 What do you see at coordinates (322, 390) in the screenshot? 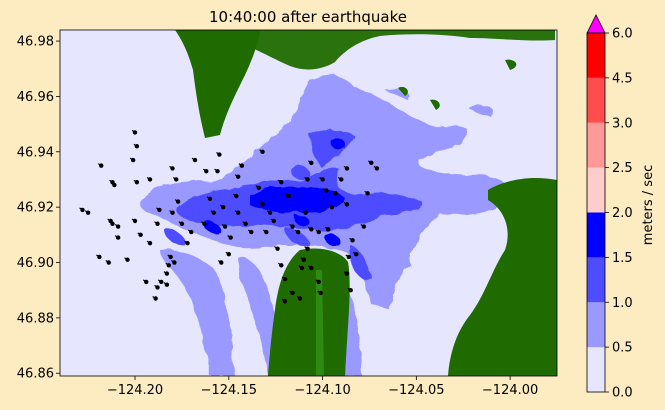
I see `x-tick-label: −124.10` at bounding box center [322, 390].